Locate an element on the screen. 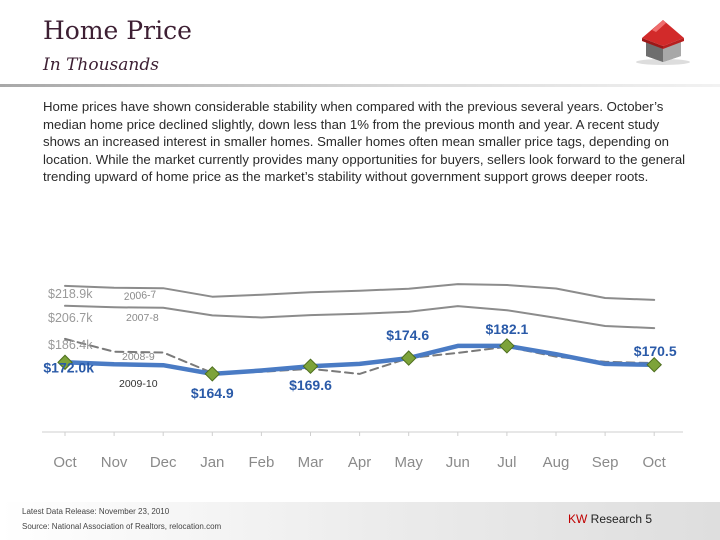  data-value-label: $170.5 is located at coordinates (655, 351).